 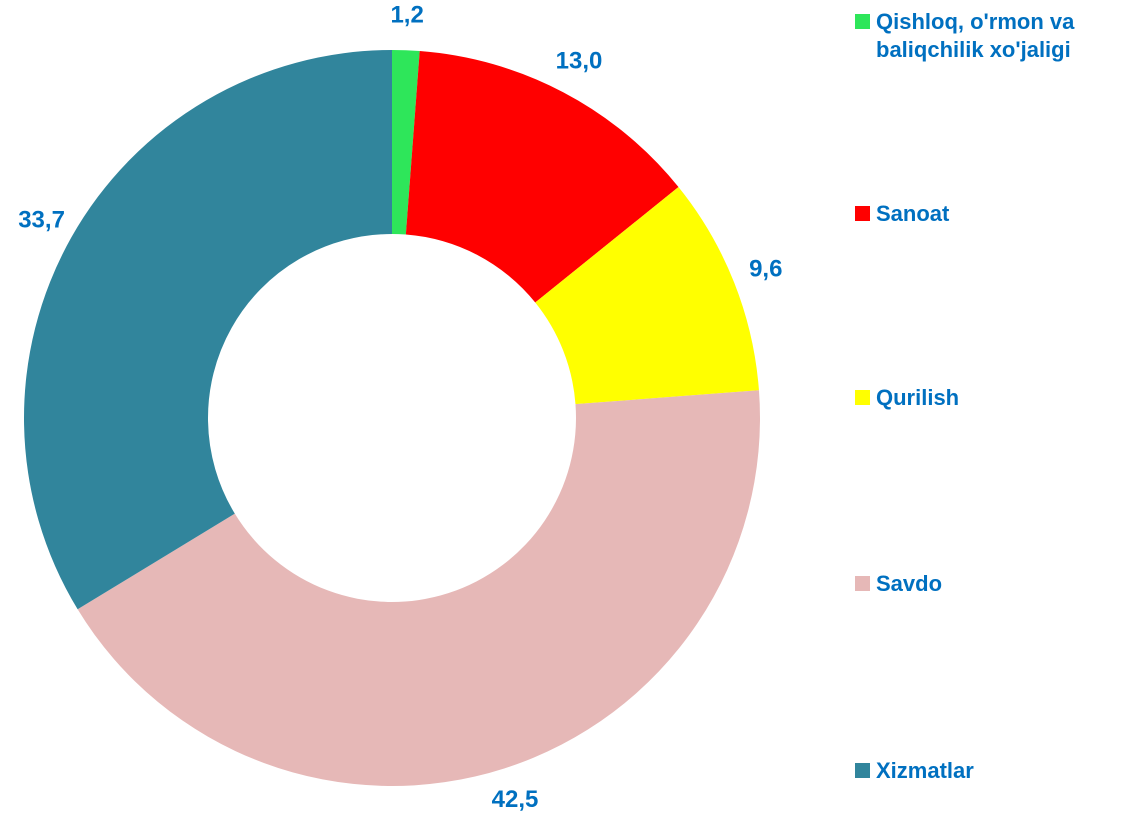 I want to click on legend-item: Sanoat, so click(x=997, y=214).